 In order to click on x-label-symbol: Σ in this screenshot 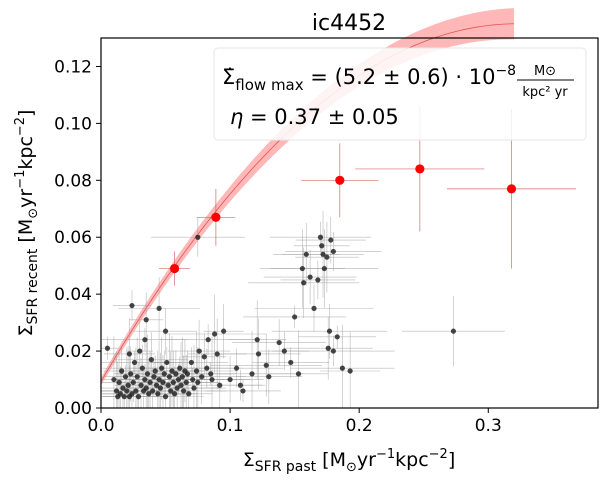, I will do `click(249, 460)`.